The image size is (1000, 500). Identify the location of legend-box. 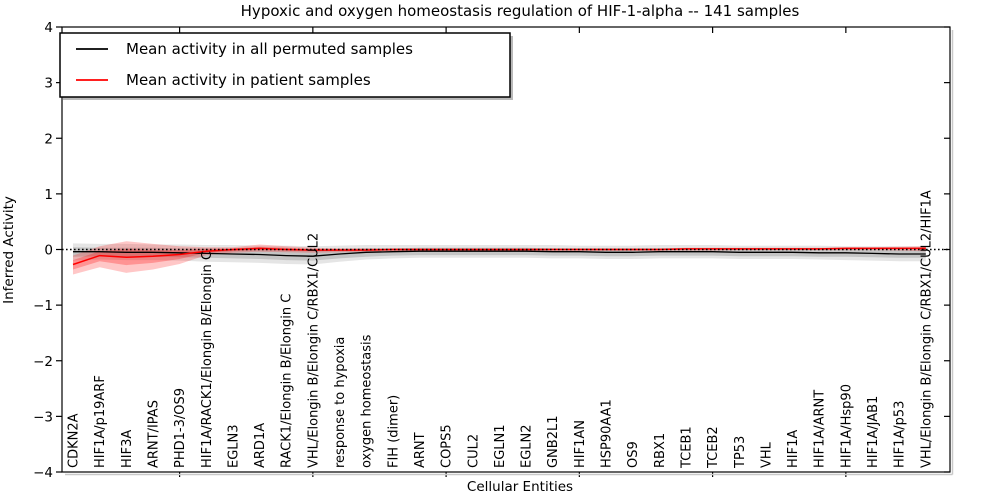
(285, 65).